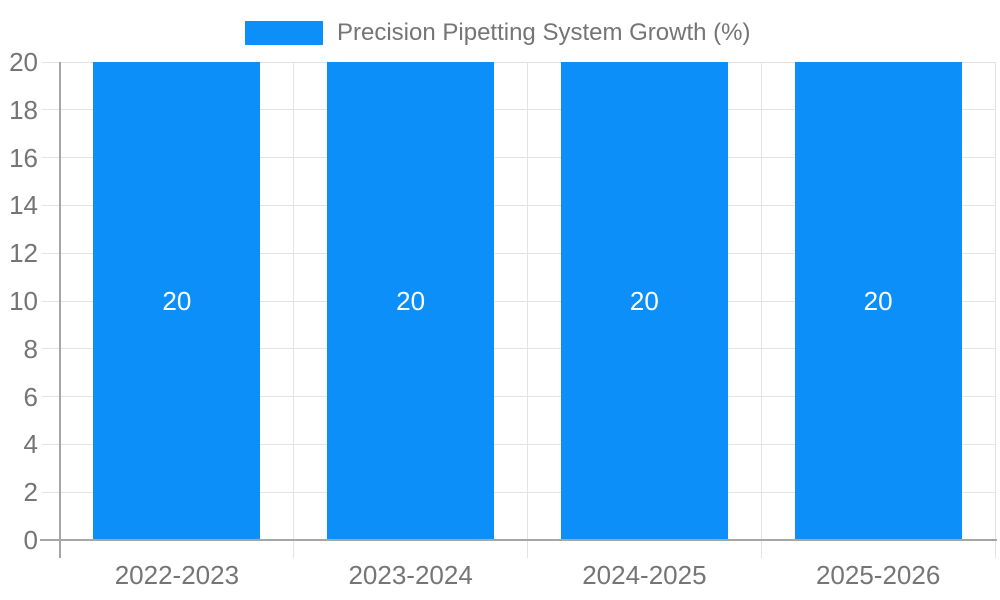 This screenshot has height=600, width=1000. What do you see at coordinates (23, 157) in the screenshot?
I see `y-axis-tick-label: 16` at bounding box center [23, 157].